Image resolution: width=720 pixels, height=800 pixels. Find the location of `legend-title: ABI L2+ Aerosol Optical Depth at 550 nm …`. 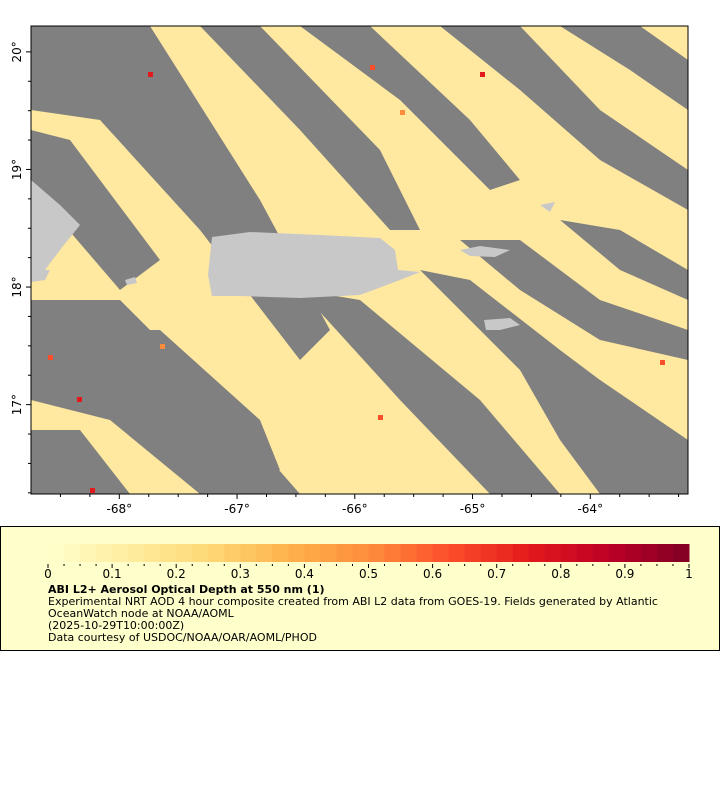

legend-title: ABI L2+ Aerosol Optical Depth at 550 nm … is located at coordinates (186, 589).